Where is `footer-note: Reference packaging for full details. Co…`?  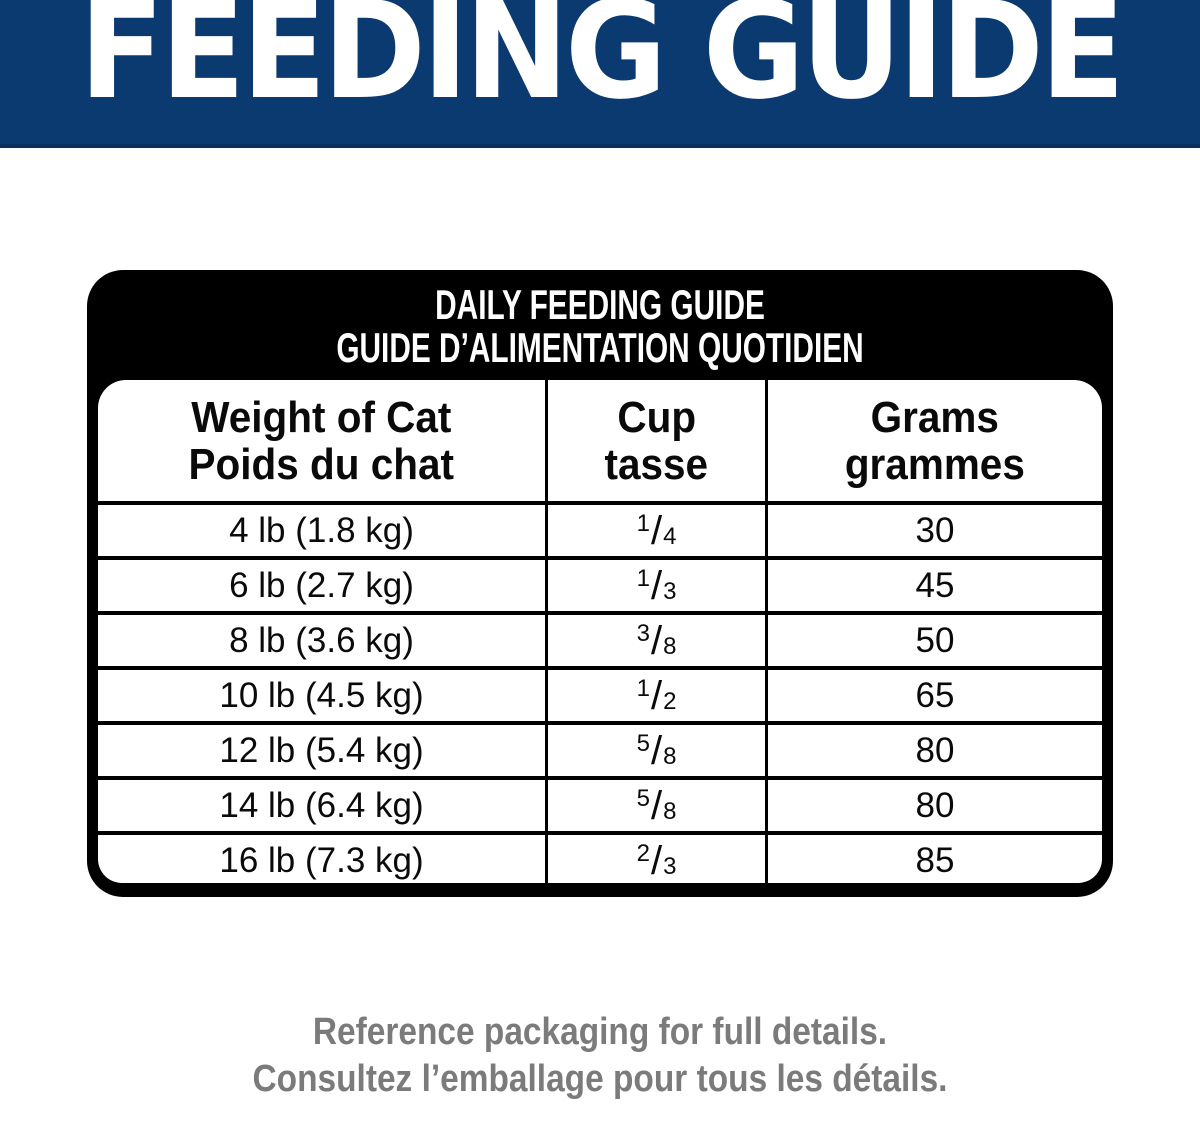
footer-note: Reference packaging for full details. Co… is located at coordinates (600, 1056).